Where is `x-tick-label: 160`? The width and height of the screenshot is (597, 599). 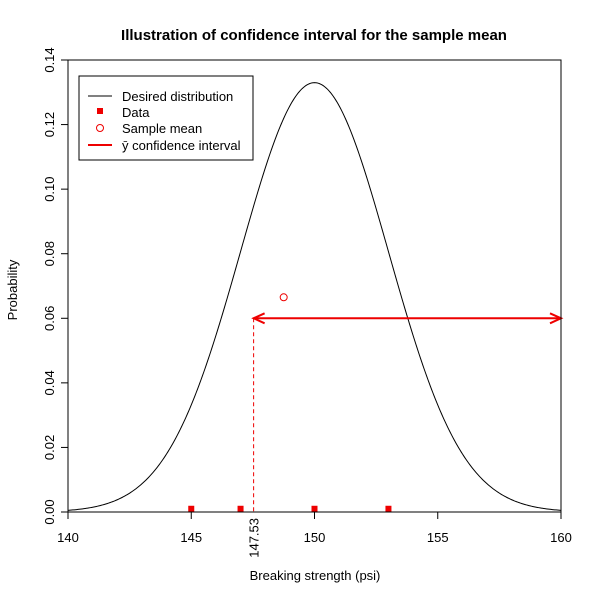 x-tick-label: 160 is located at coordinates (561, 537).